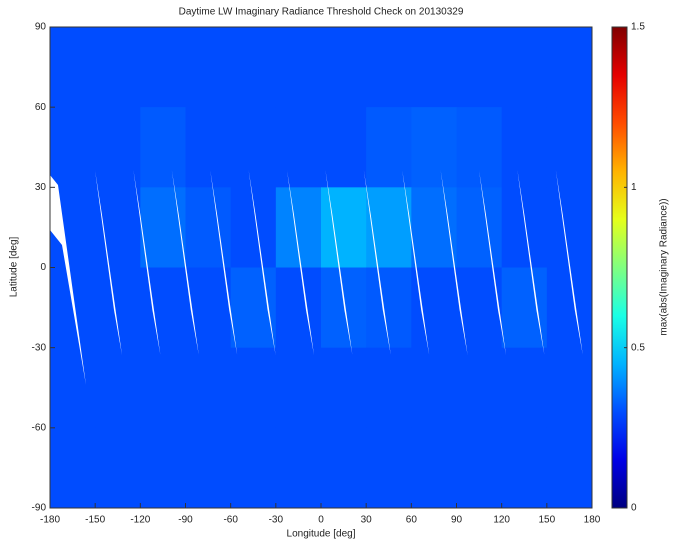 The height and width of the screenshot is (544, 673). Describe the element at coordinates (546, 520) in the screenshot. I see `x-tick-label: 150` at that location.